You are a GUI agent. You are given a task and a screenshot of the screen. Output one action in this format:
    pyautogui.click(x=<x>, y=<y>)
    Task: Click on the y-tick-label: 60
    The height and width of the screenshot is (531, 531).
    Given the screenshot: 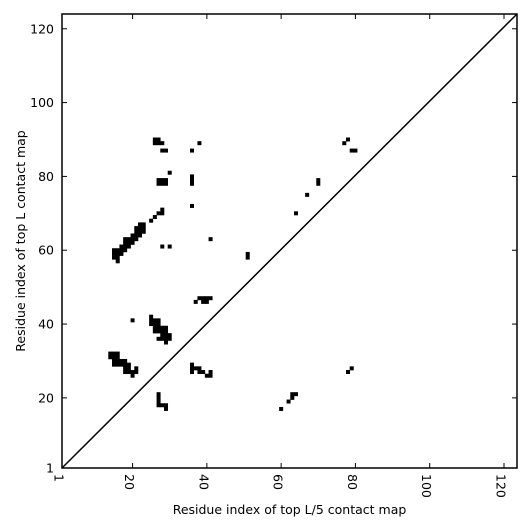 What is the action you would take?
    pyautogui.click(x=46, y=250)
    